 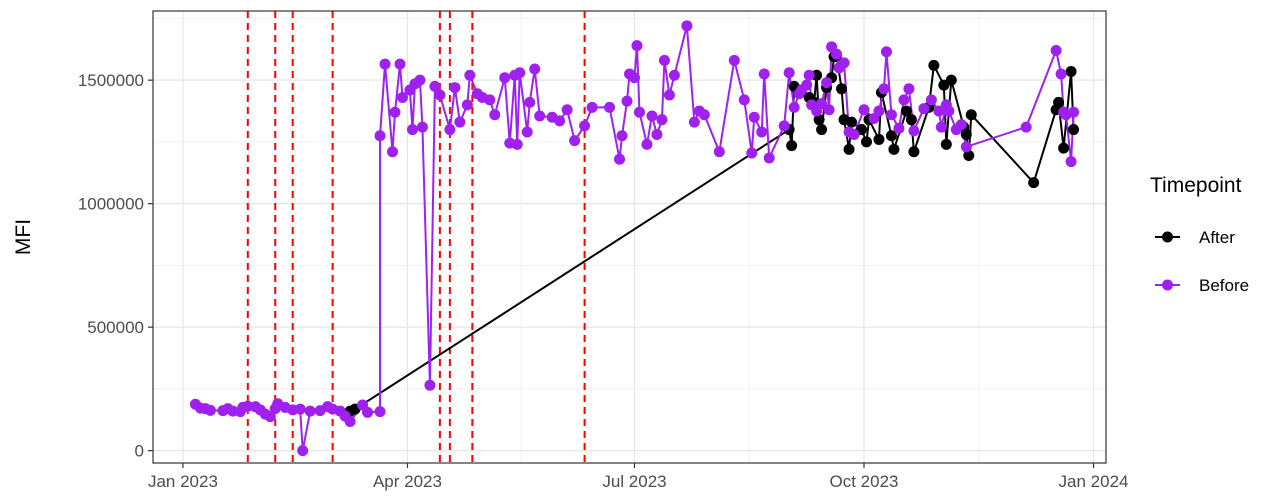 I want to click on legend-title: Timepoint, so click(x=1196, y=185).